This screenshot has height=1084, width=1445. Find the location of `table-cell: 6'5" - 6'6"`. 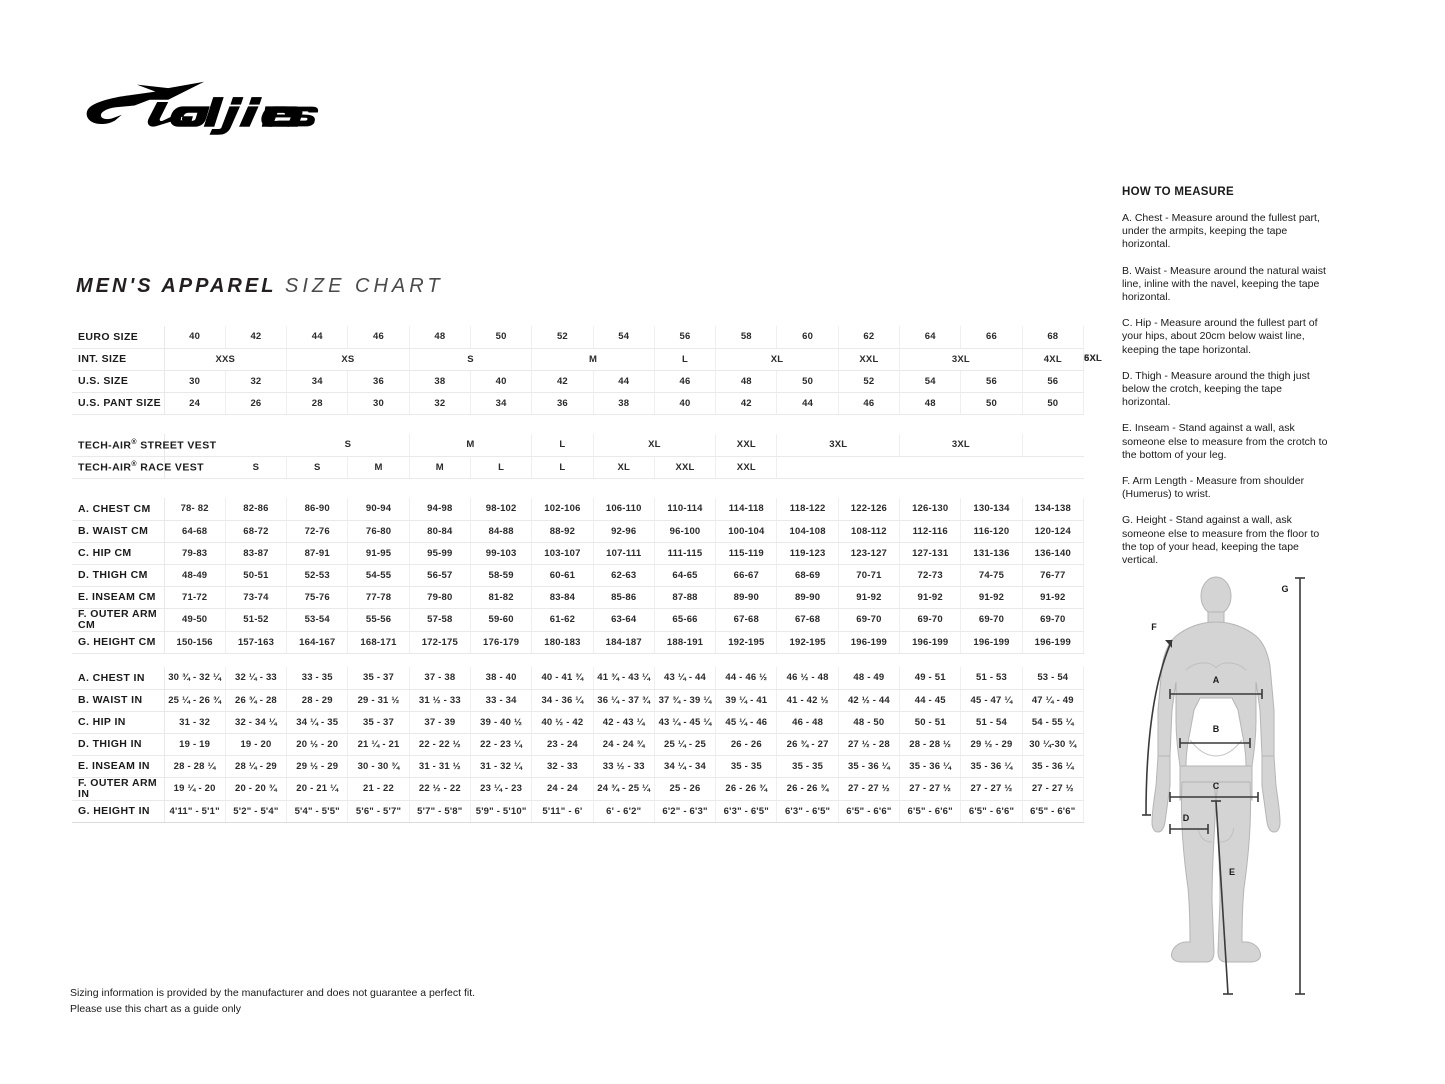

table-cell: 6'5" - 6'6" is located at coordinates (991, 811).